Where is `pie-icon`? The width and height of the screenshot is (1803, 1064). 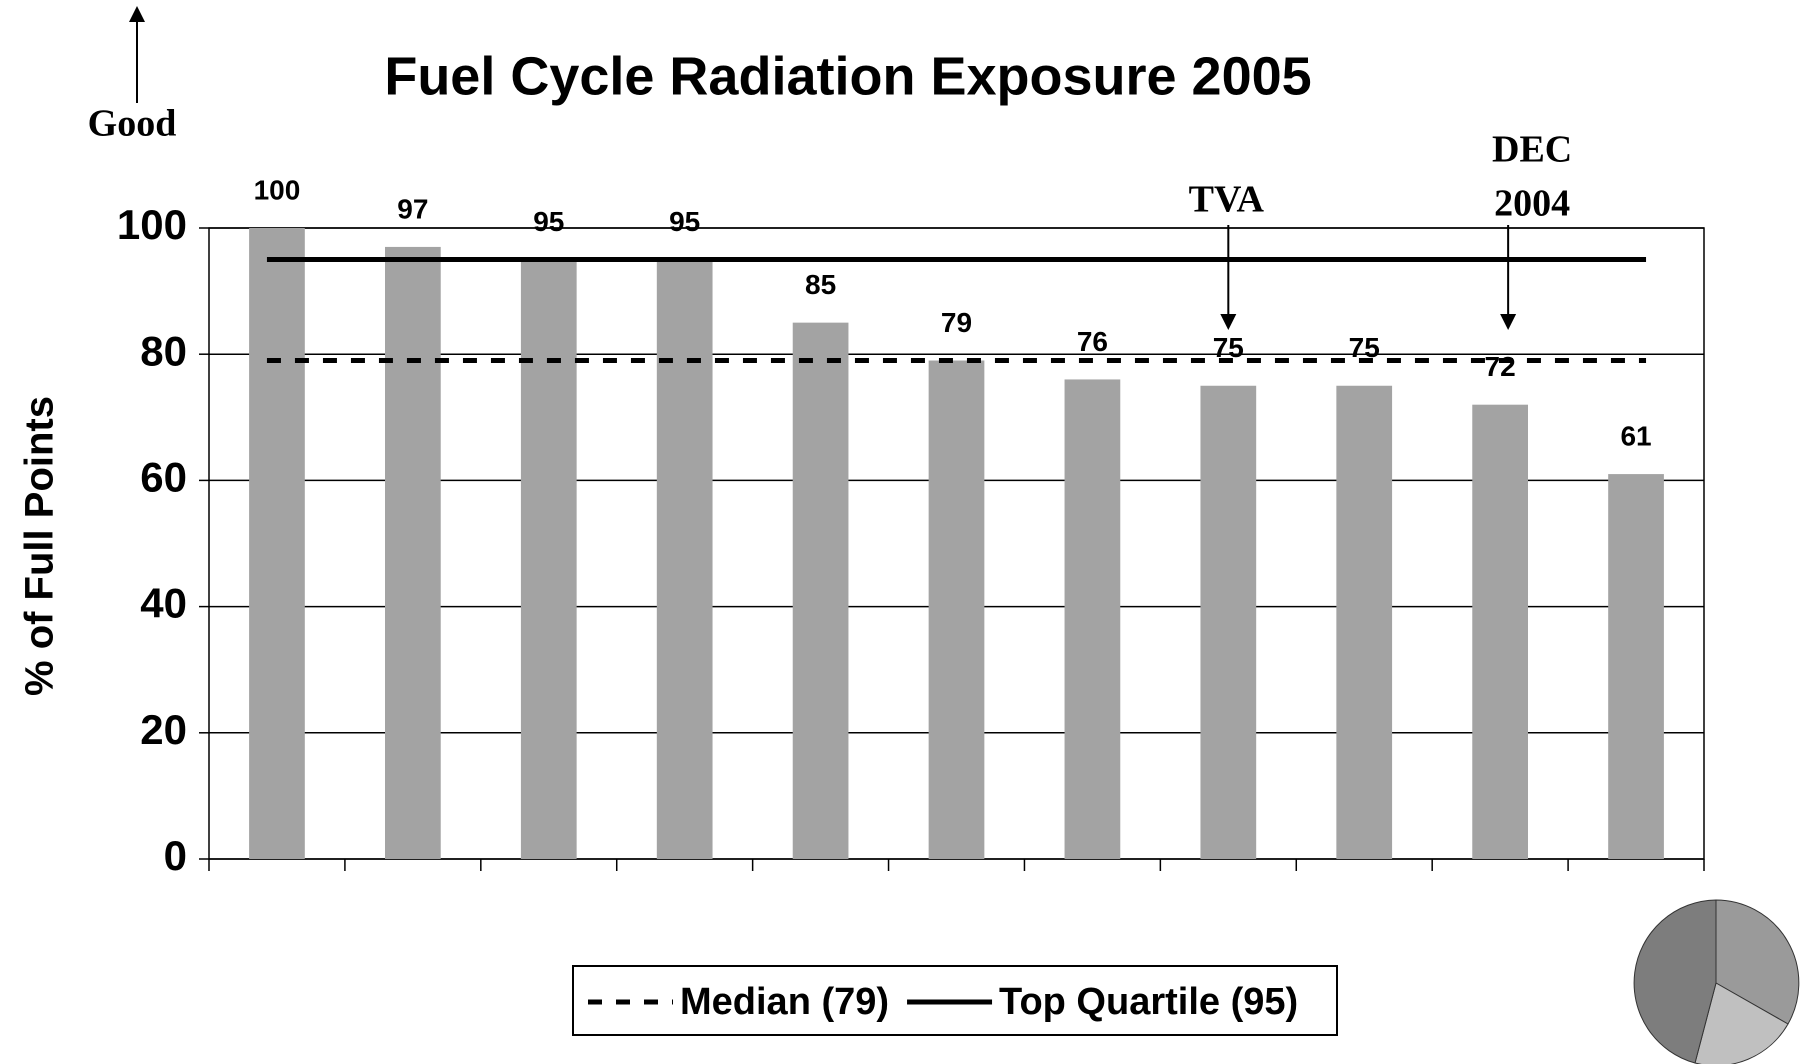 pie-icon is located at coordinates (1716, 981).